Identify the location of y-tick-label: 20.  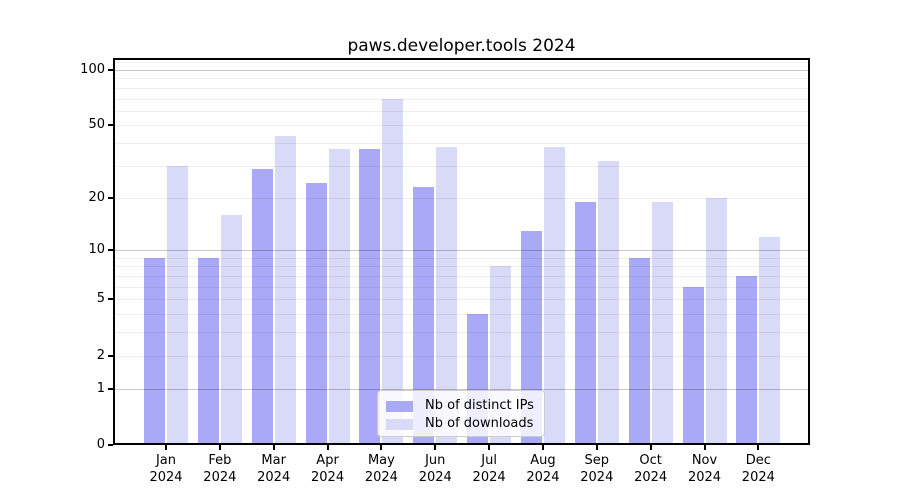
(96, 197).